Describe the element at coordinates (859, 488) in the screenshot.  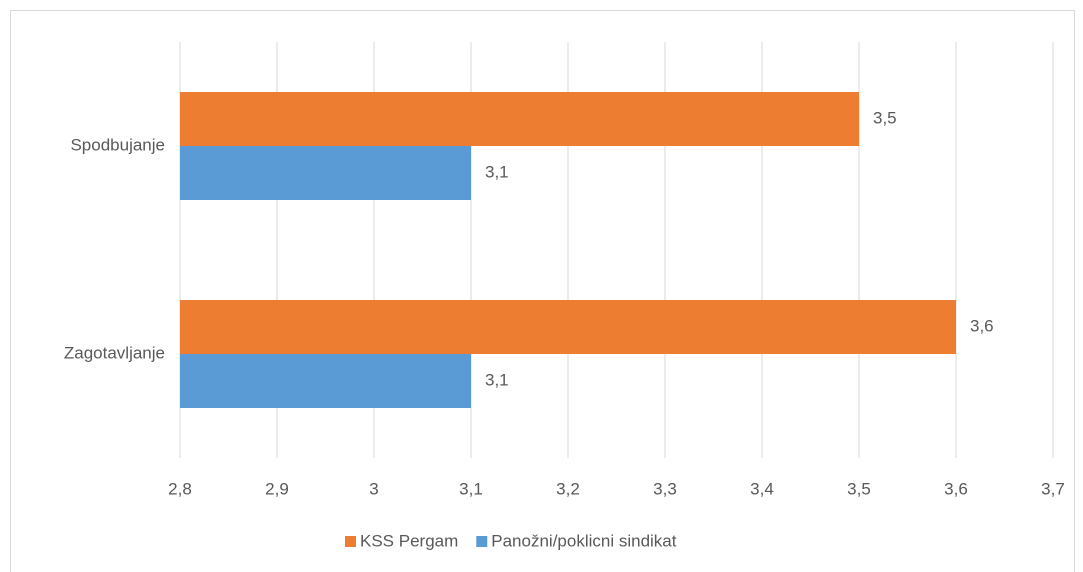
I see `x-tick-label: 3,5` at that location.